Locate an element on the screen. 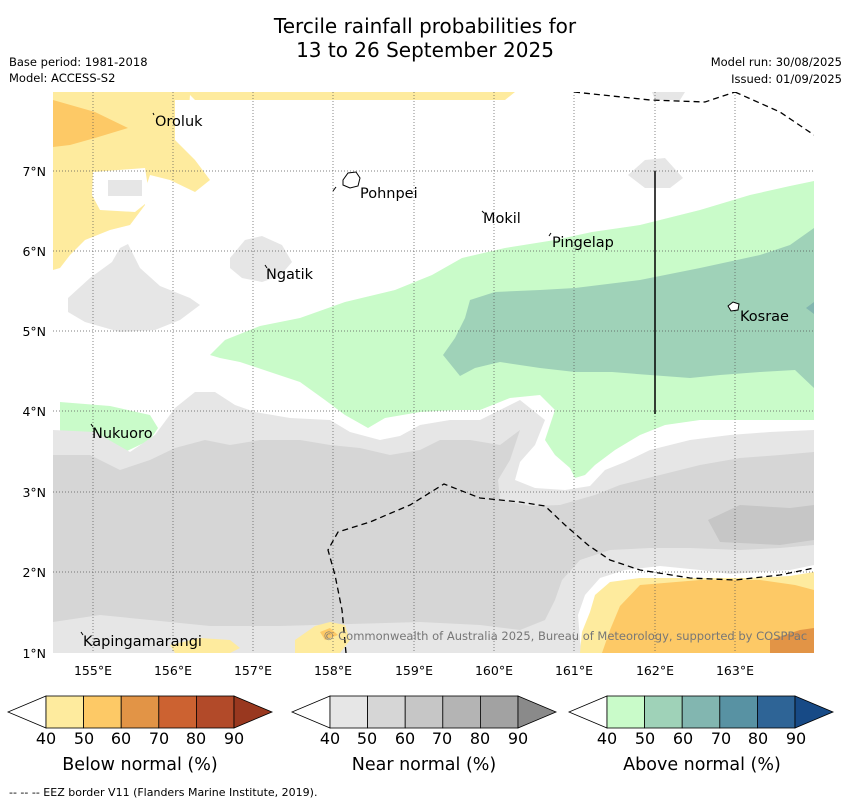 The image size is (850, 804). near-normal-field-west is located at coordinates (134, 288).